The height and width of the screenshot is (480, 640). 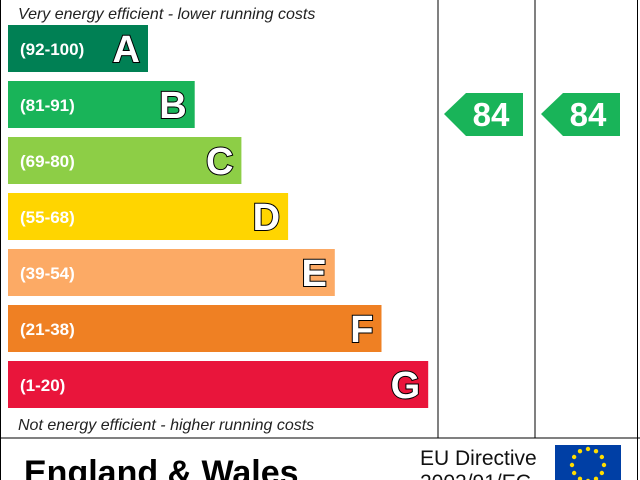 What do you see at coordinates (161, 467) in the screenshot?
I see `country: England & Wales` at bounding box center [161, 467].